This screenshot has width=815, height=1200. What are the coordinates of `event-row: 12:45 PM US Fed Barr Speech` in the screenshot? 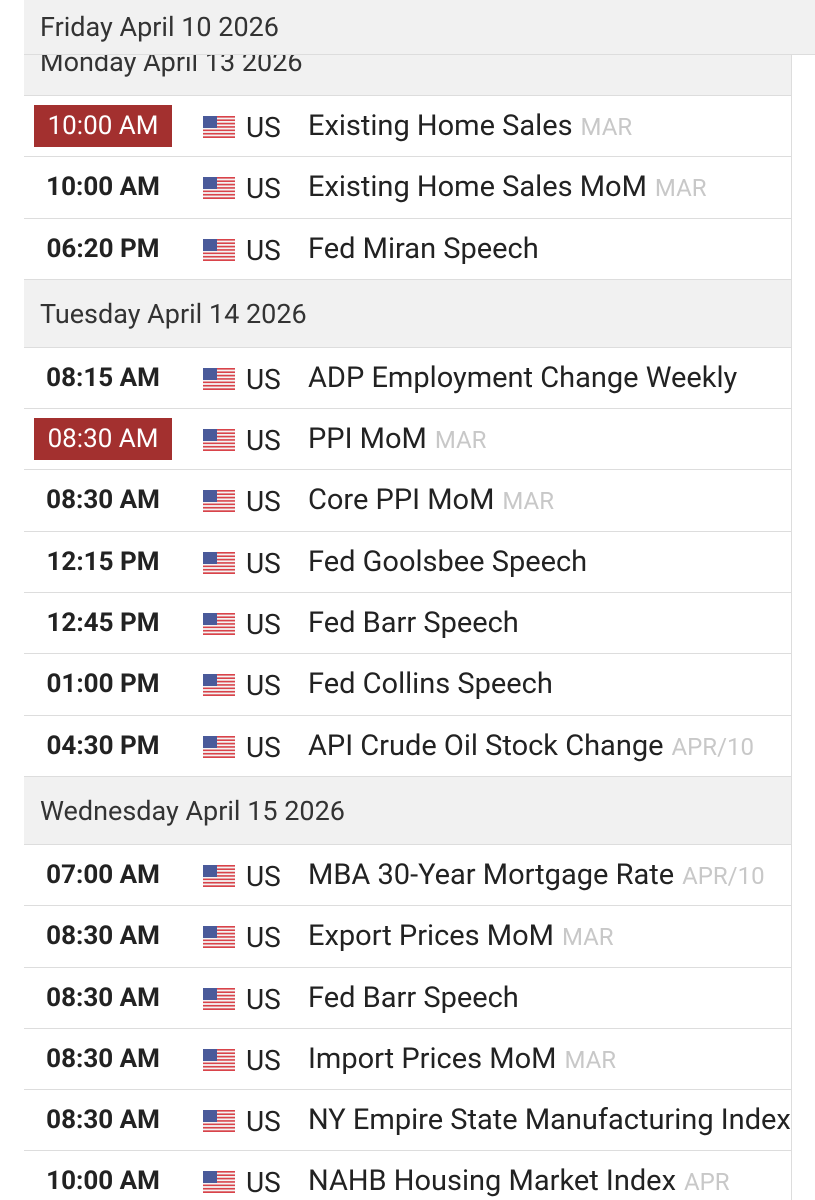 It's located at (407, 624).